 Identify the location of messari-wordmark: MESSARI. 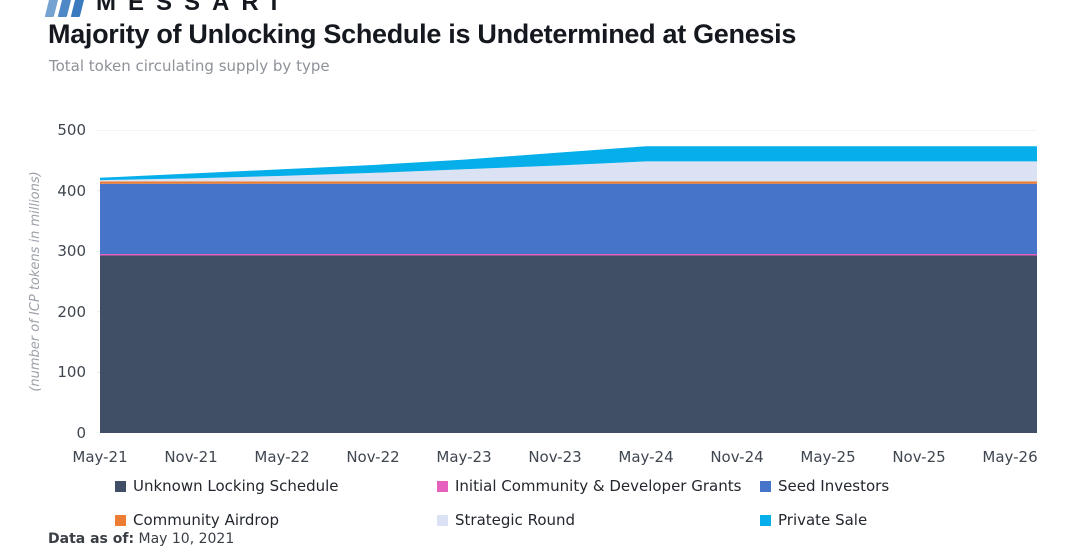
(193, 8).